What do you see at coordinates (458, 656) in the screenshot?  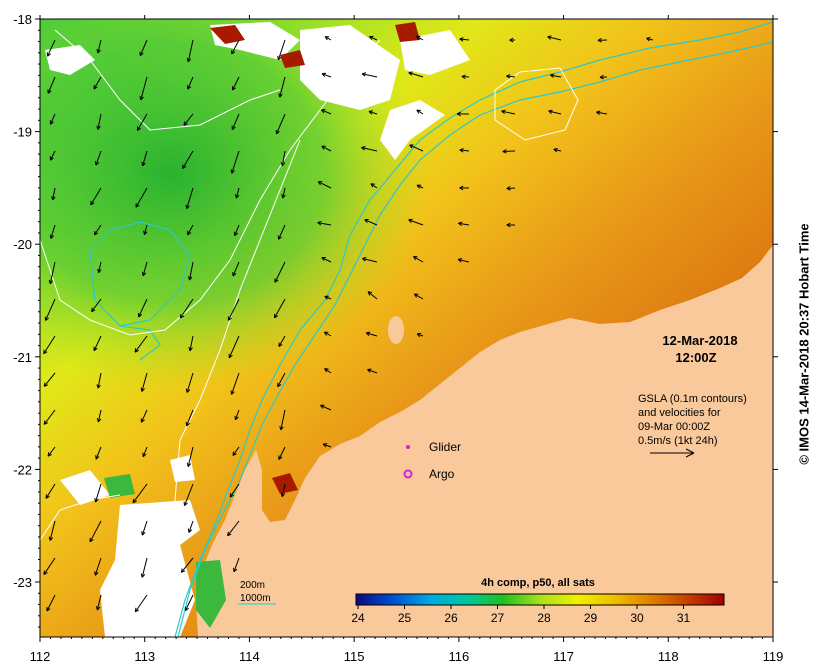 I see `x-tick-label: 116` at bounding box center [458, 656].